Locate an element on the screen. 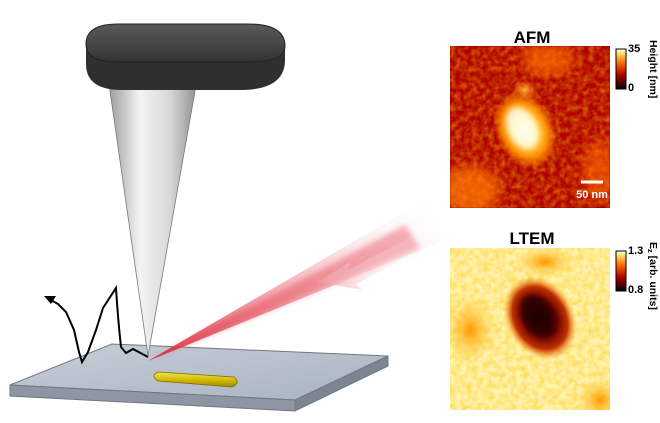 The width and height of the screenshot is (660, 423). ltem-title: LTEM is located at coordinates (531, 238).